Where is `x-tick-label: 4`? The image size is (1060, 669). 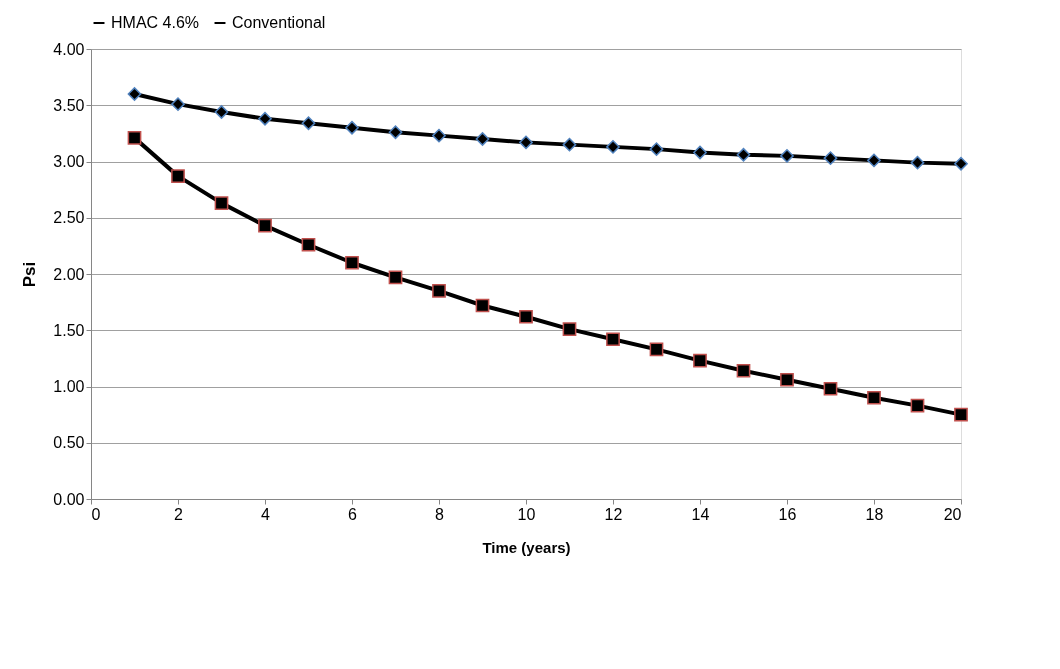 x-tick-label: 4 is located at coordinates (266, 514).